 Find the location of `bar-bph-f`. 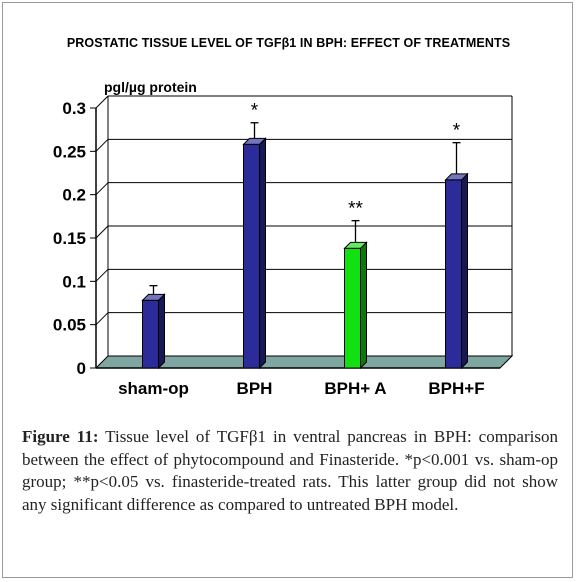

bar-bph-f is located at coordinates (453, 274).